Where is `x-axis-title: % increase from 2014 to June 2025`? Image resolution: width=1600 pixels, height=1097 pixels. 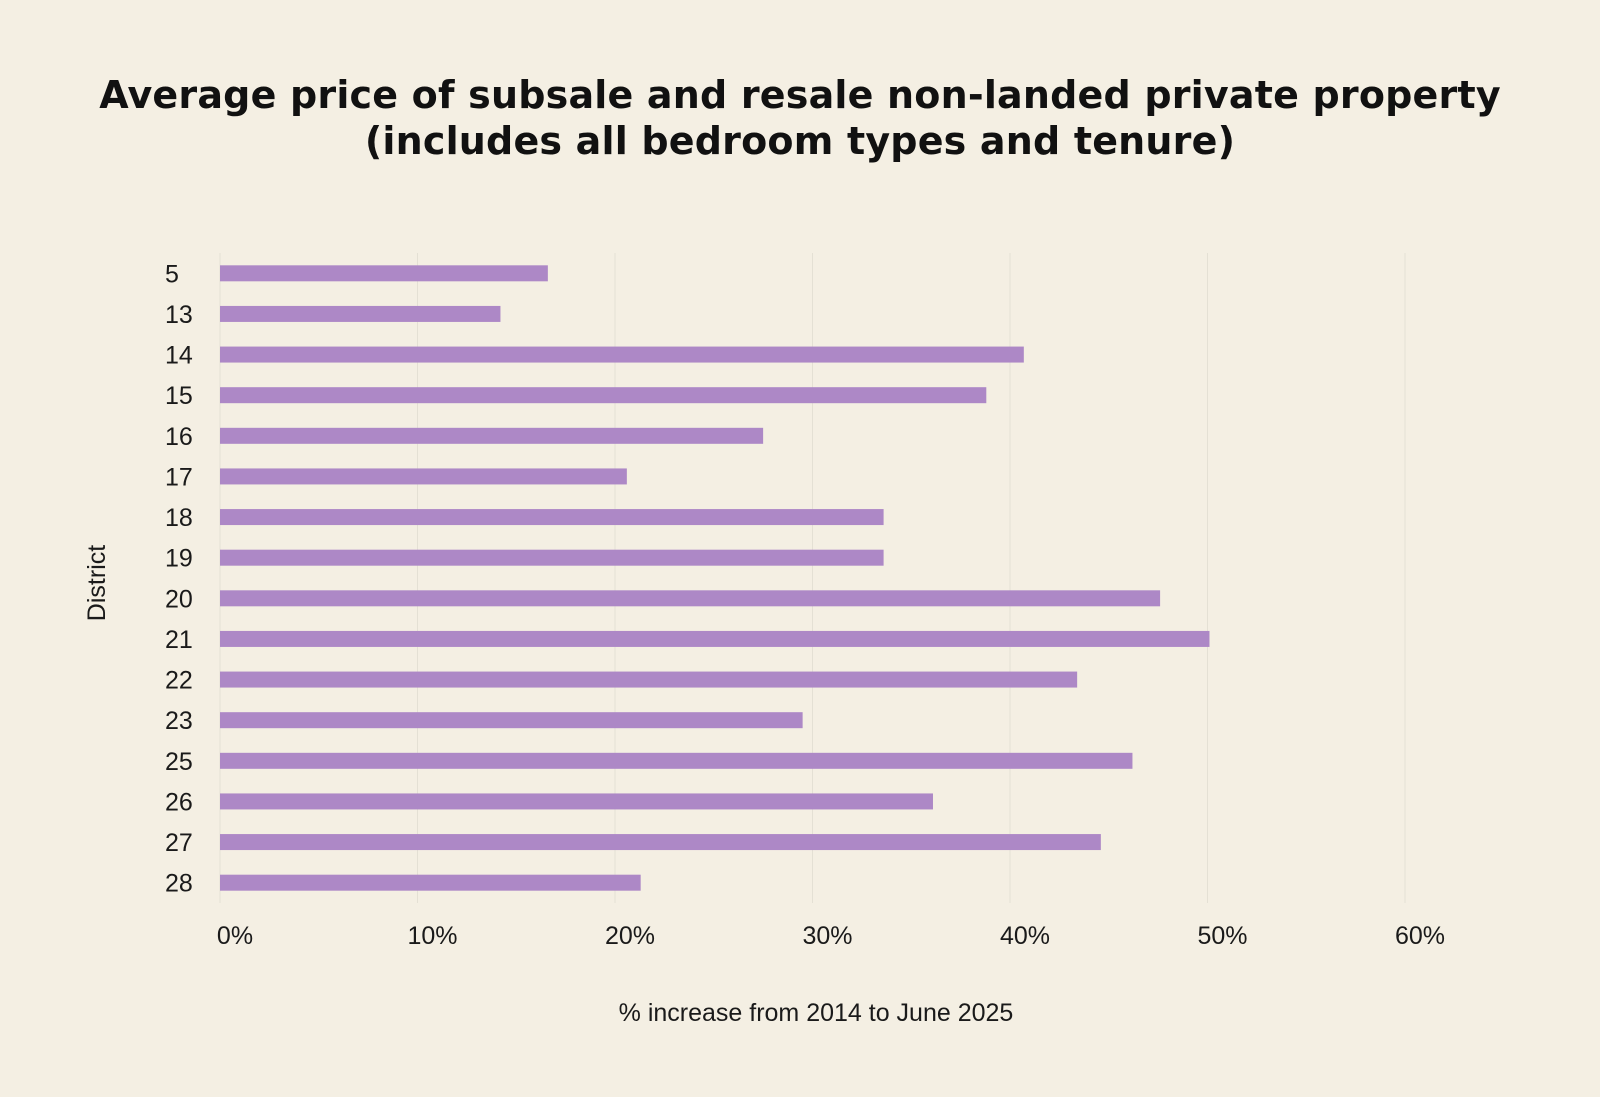
x-axis-title: % increase from 2014 to June 2025 is located at coordinates (816, 1013).